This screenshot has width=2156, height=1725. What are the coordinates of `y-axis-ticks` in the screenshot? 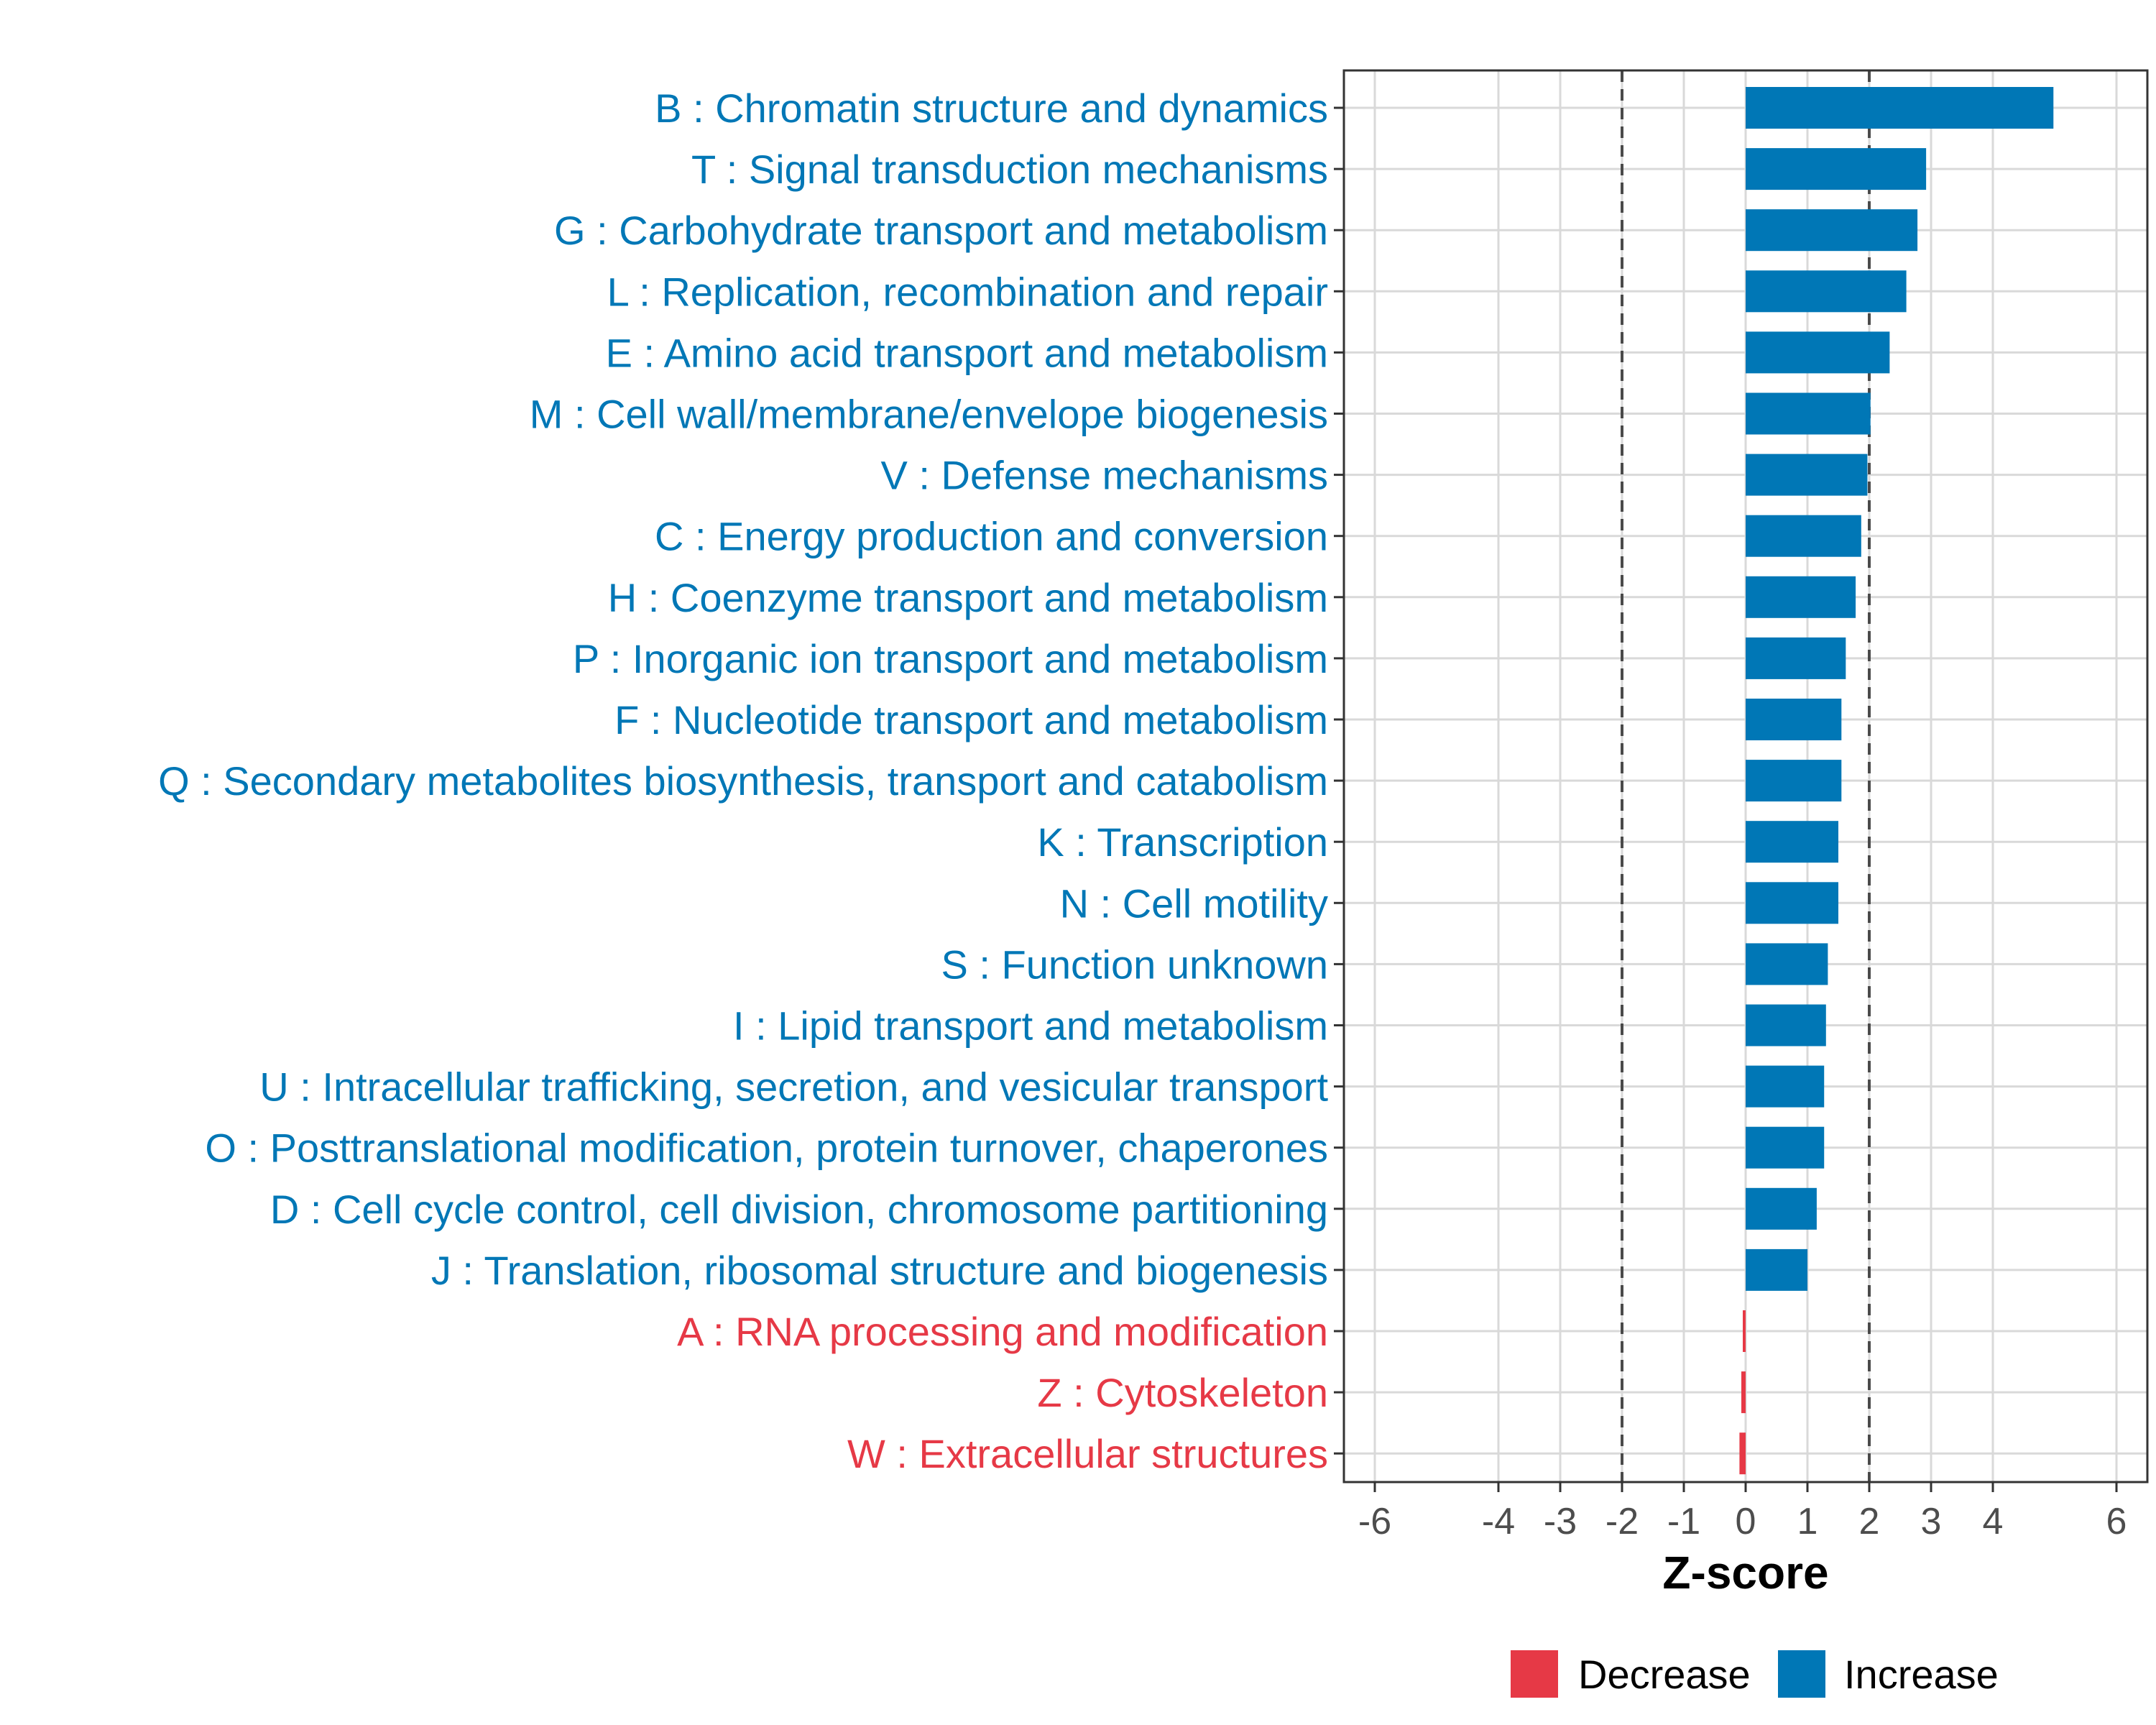 It's located at (1339, 780).